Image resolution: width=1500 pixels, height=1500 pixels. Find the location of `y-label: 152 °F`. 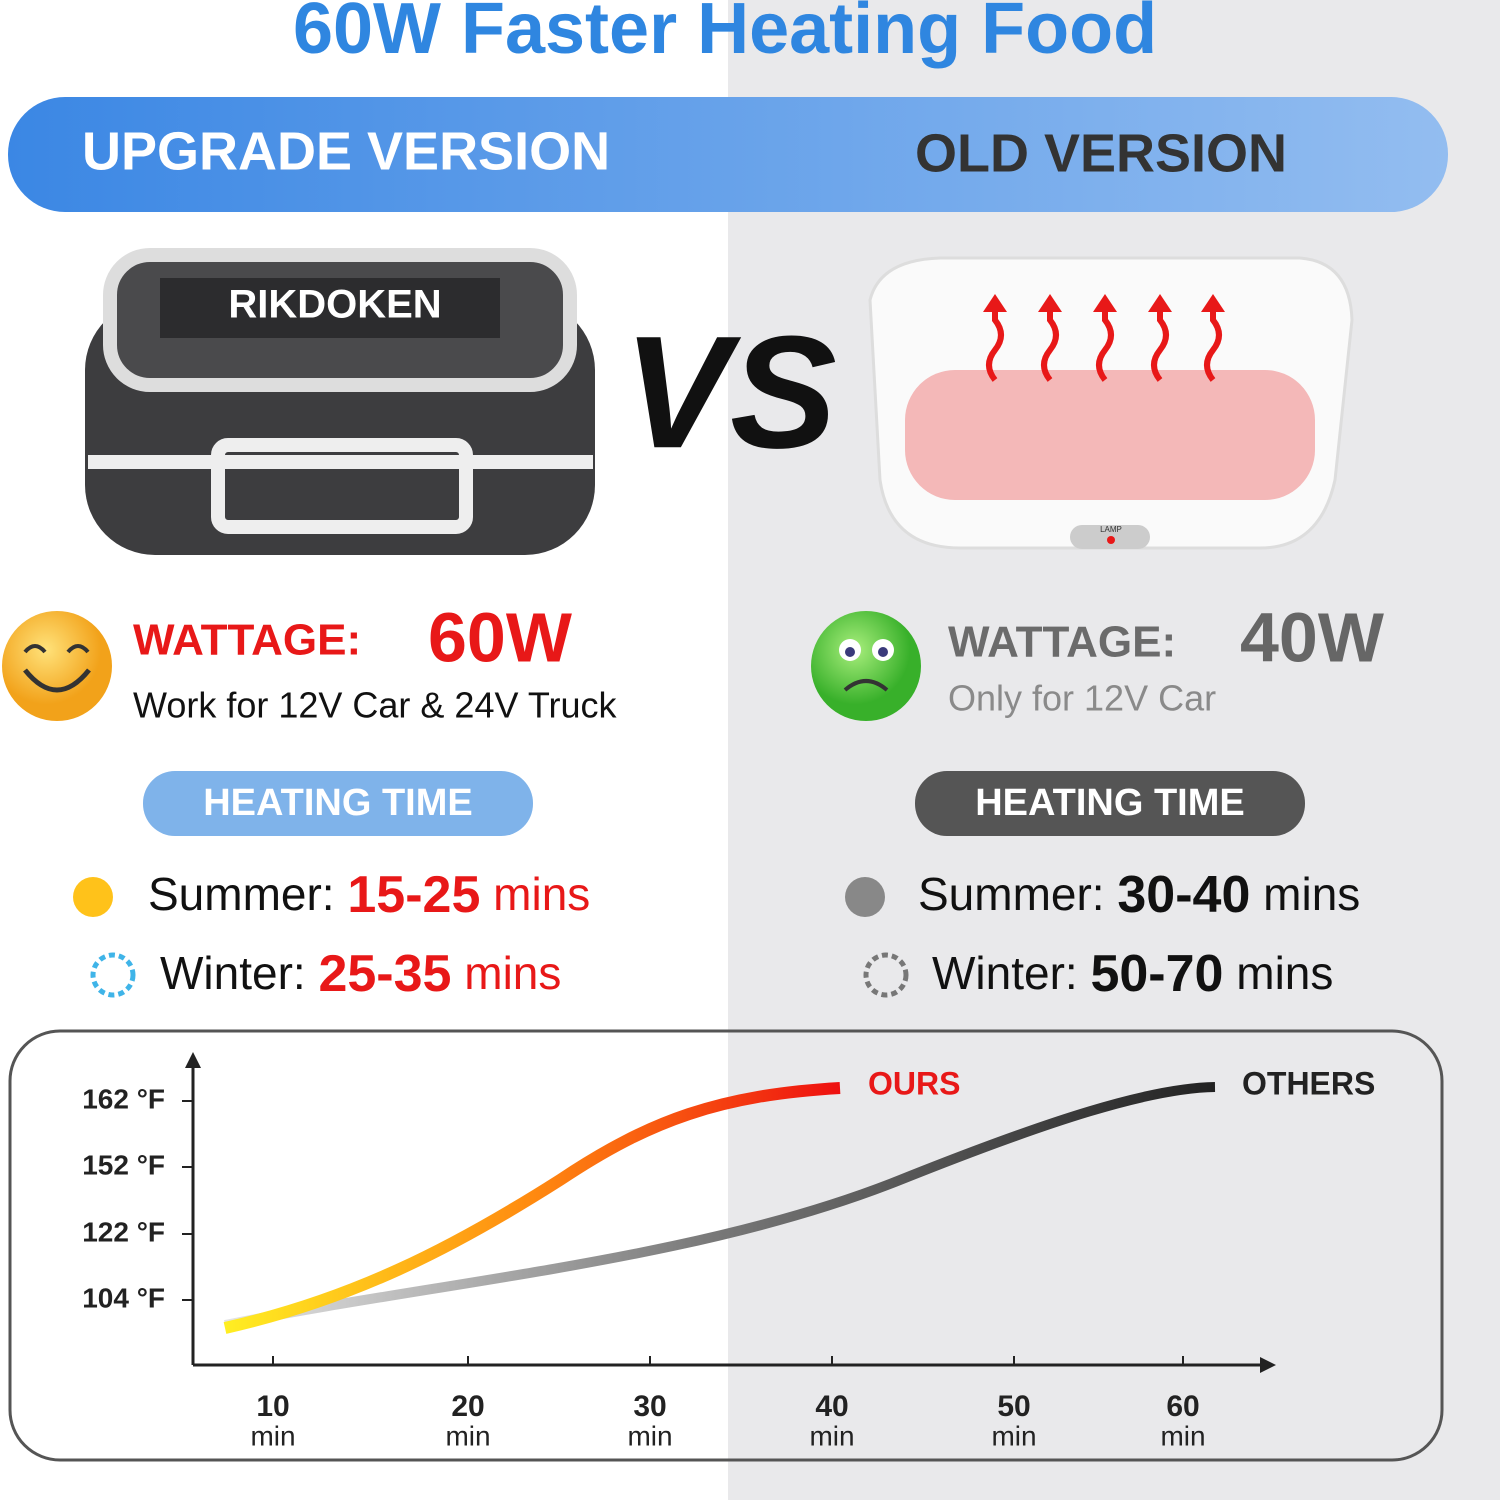

y-label: 152 °F is located at coordinates (123, 1164).